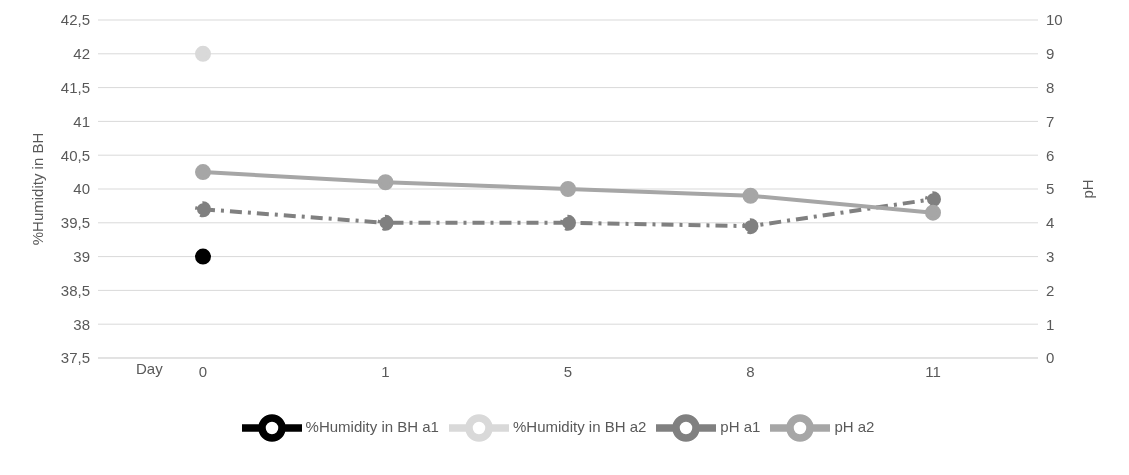  Describe the element at coordinates (385, 371) in the screenshot. I see `x-tick-label: 1` at that location.